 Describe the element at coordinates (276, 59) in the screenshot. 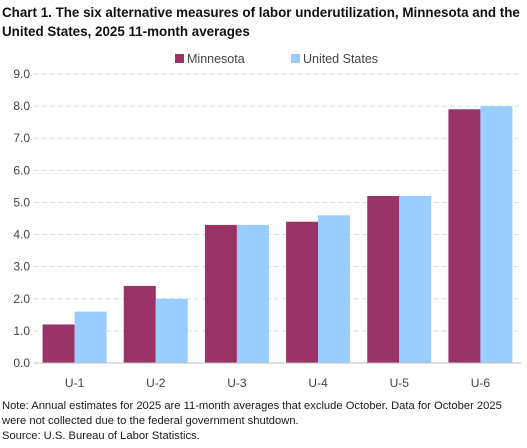

I see `legend: Minnesota United States` at that location.